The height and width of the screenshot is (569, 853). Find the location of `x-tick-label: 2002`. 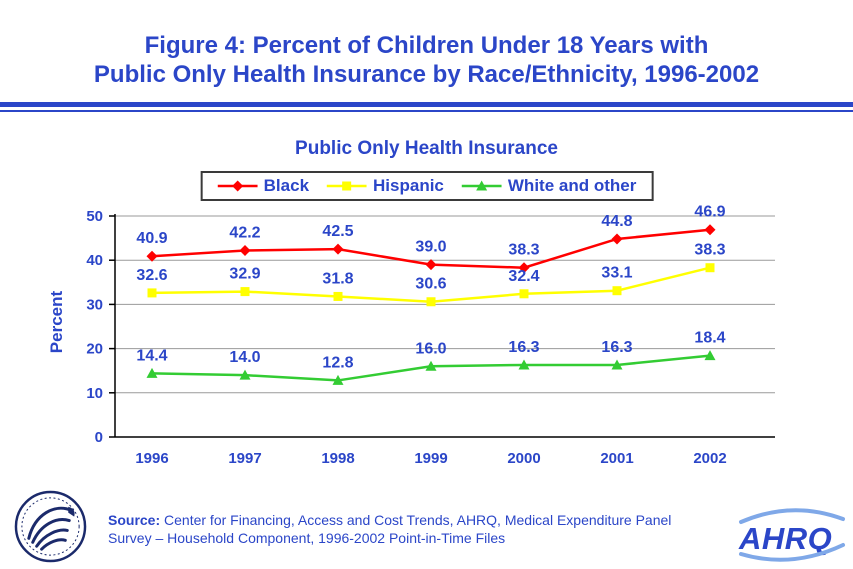

x-tick-label: 2002 is located at coordinates (709, 458).